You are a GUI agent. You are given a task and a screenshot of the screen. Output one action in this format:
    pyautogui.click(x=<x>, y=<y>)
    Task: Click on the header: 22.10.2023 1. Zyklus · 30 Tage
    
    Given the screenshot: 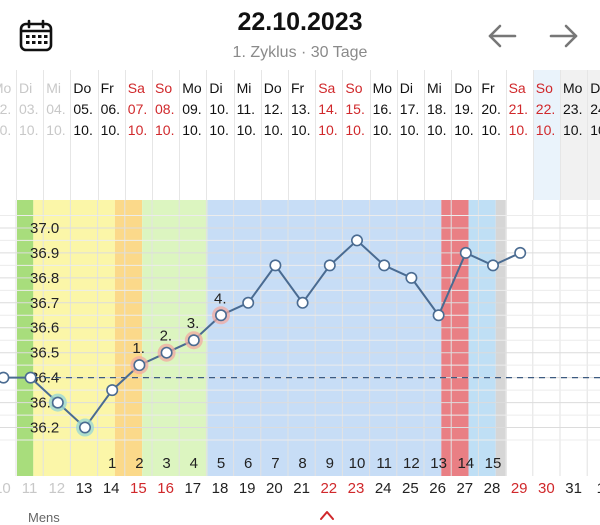 What is the action you would take?
    pyautogui.click(x=300, y=35)
    